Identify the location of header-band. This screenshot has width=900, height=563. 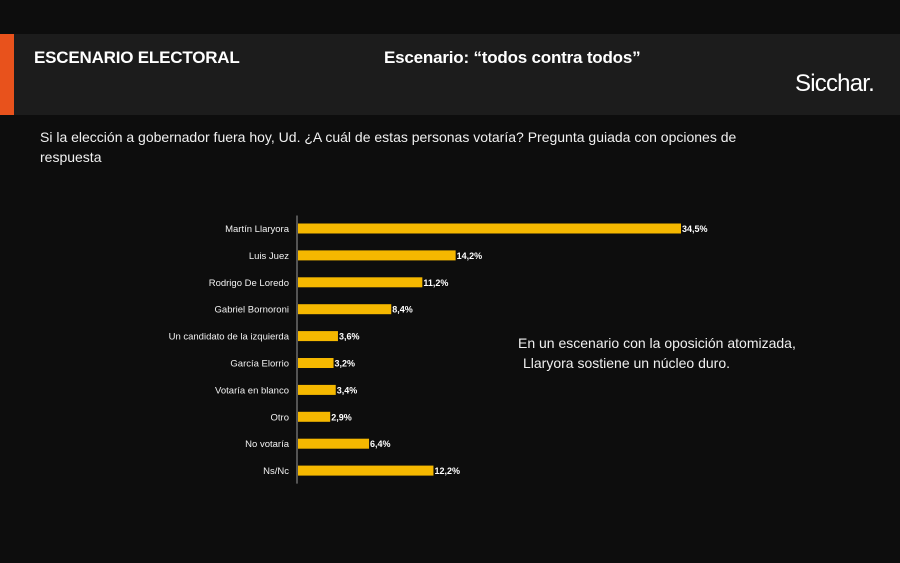
(450, 74).